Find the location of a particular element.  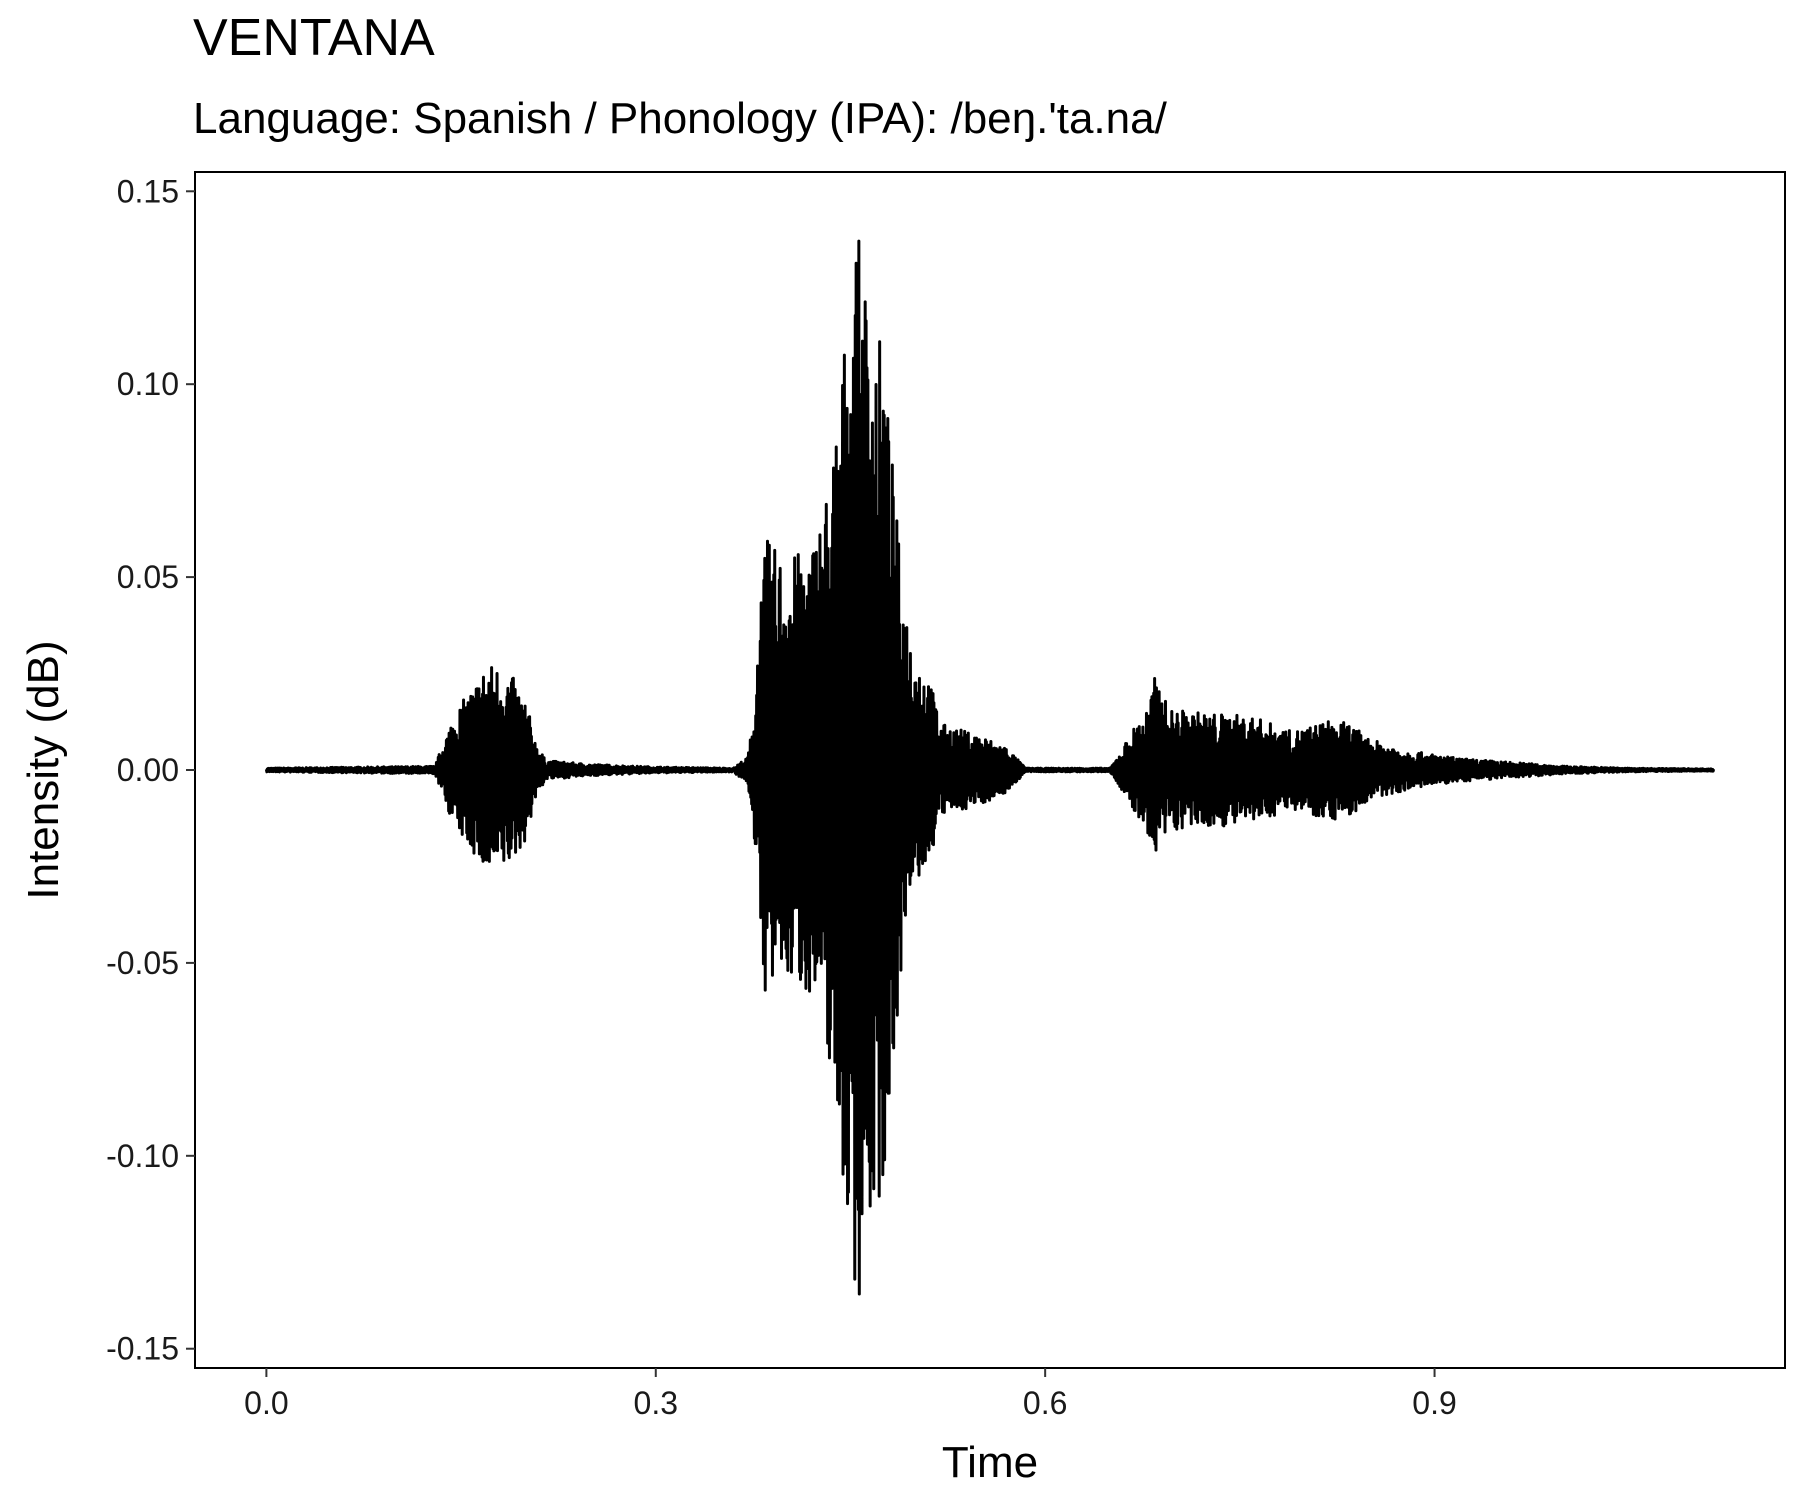

y-tick-label: -0.10 is located at coordinates (142, 1156).